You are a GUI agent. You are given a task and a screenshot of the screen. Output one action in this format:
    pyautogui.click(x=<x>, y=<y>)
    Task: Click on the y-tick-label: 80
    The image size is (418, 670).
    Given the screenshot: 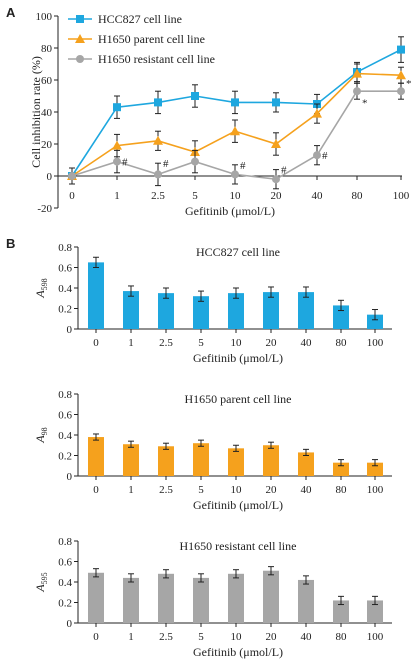 What is the action you would take?
    pyautogui.click(x=47, y=49)
    